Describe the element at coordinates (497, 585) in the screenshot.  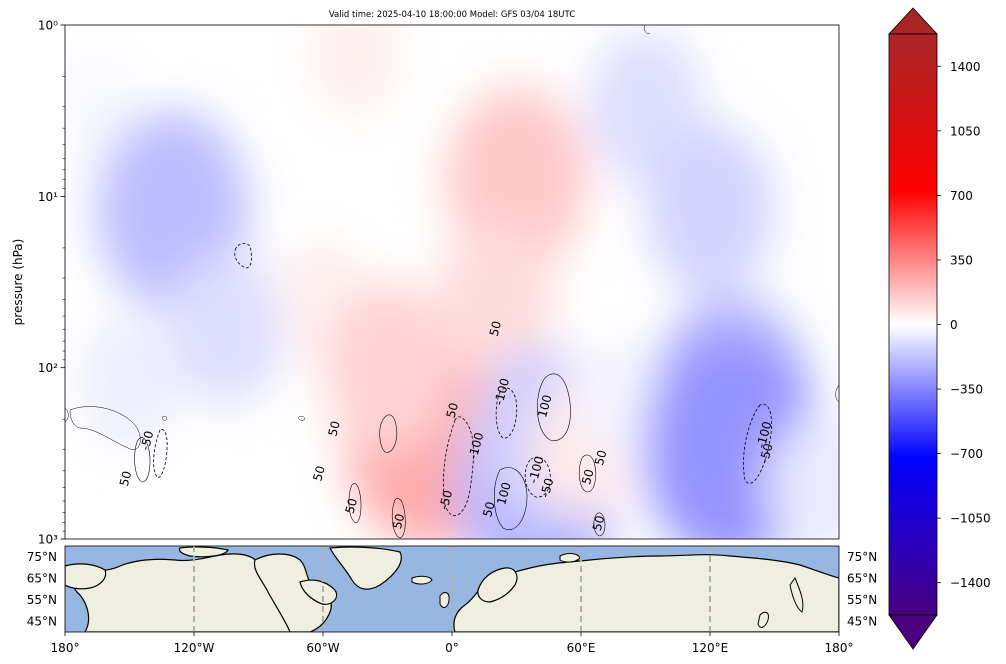
I see `land-scandinavia` at that location.